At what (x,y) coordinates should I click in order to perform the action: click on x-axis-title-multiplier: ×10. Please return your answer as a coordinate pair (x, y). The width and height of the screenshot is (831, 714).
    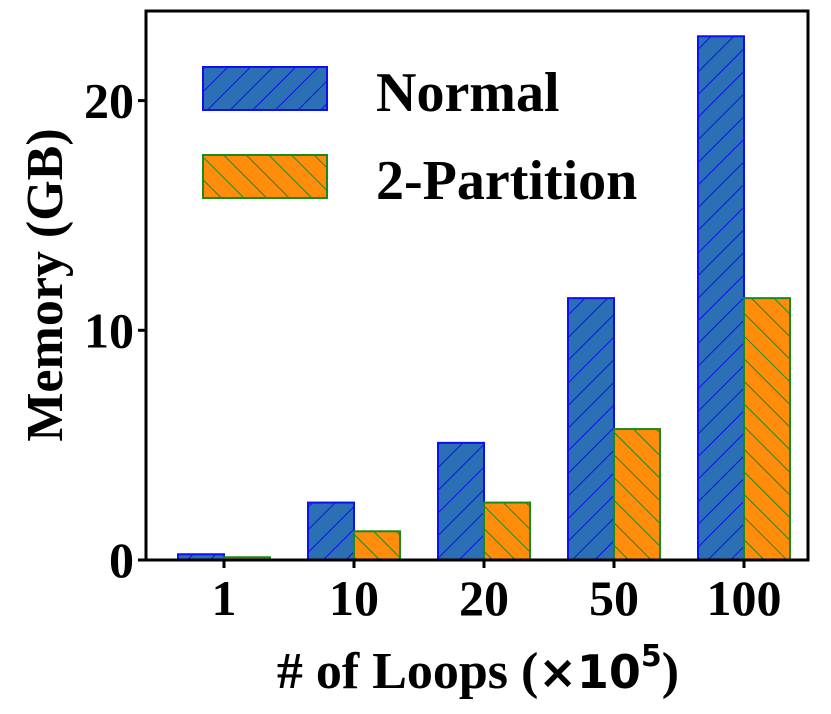
    Looking at the image, I should click on (589, 672).